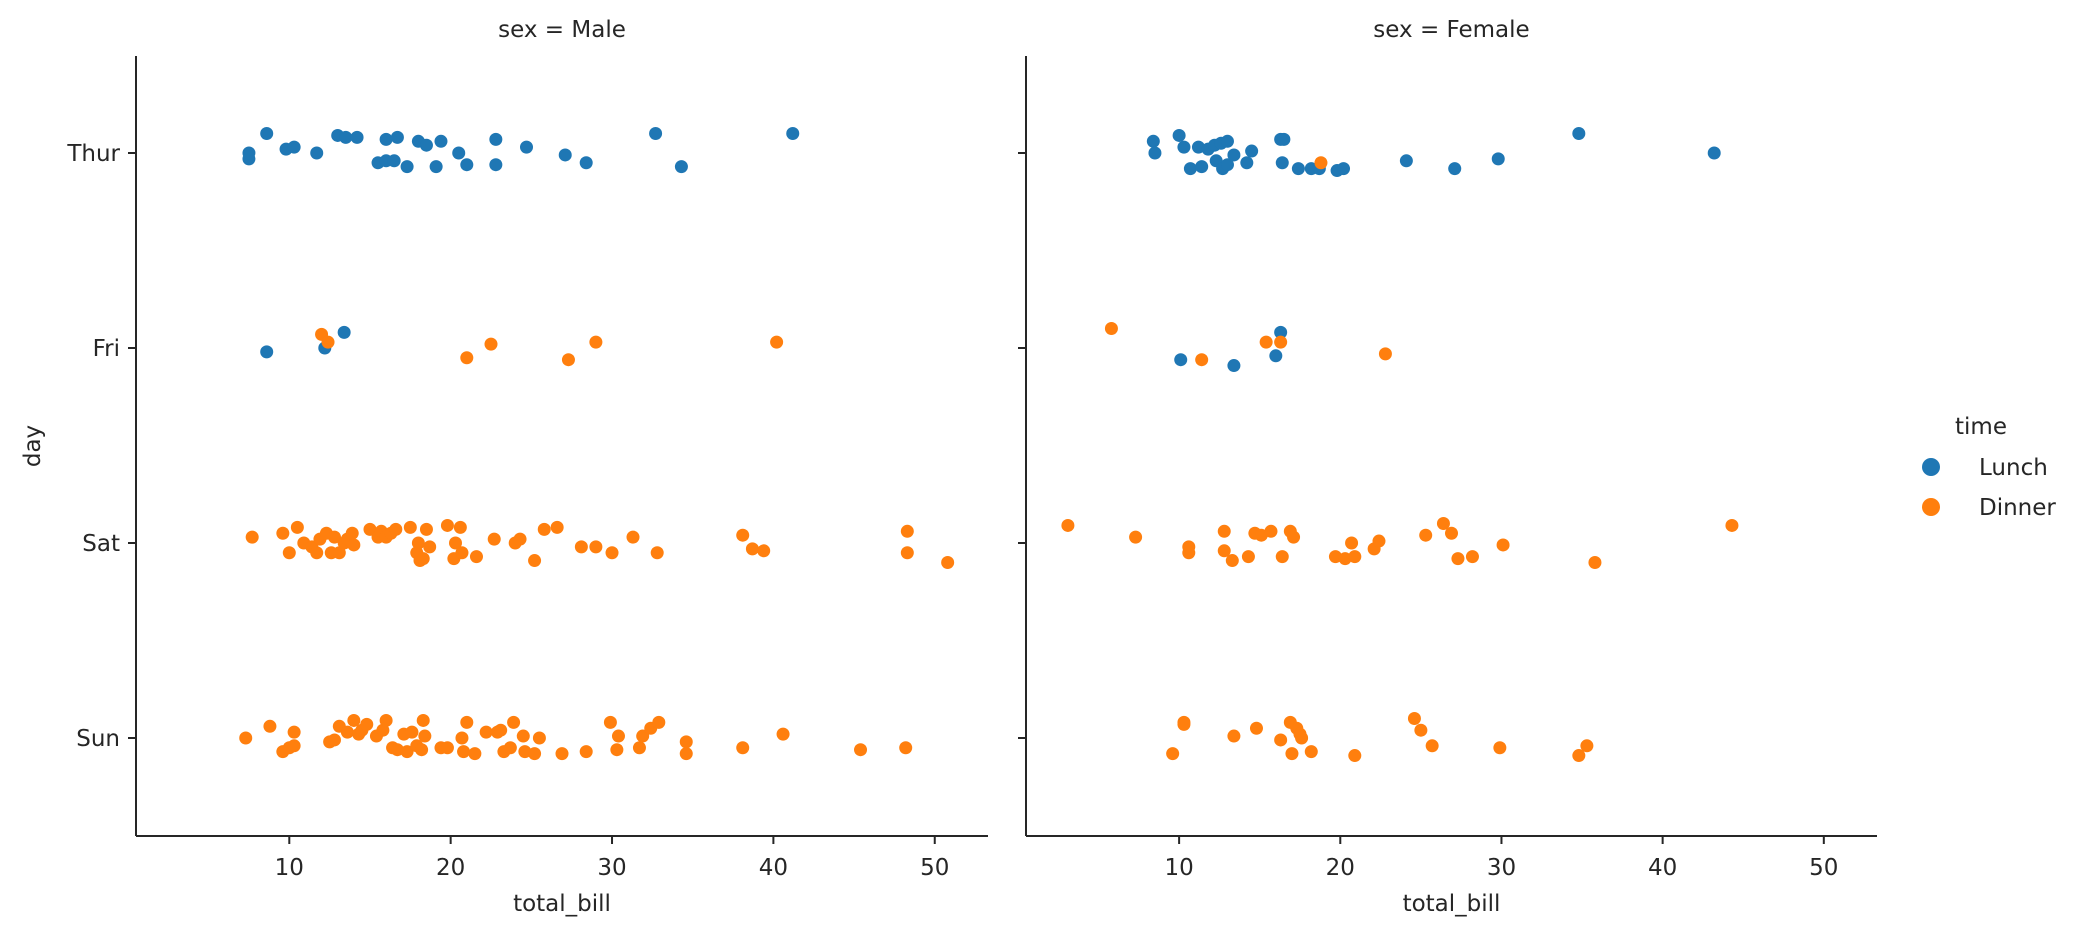 Image resolution: width=2084 pixels, height=938 pixels. Describe the element at coordinates (2017, 508) in the screenshot. I see `legend-label-dinner: Dinner` at that location.